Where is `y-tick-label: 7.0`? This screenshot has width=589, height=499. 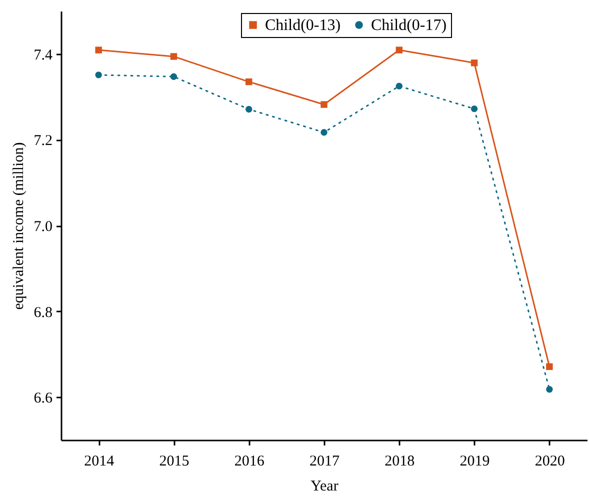 y-tick-label: 7.0 is located at coordinates (43, 227).